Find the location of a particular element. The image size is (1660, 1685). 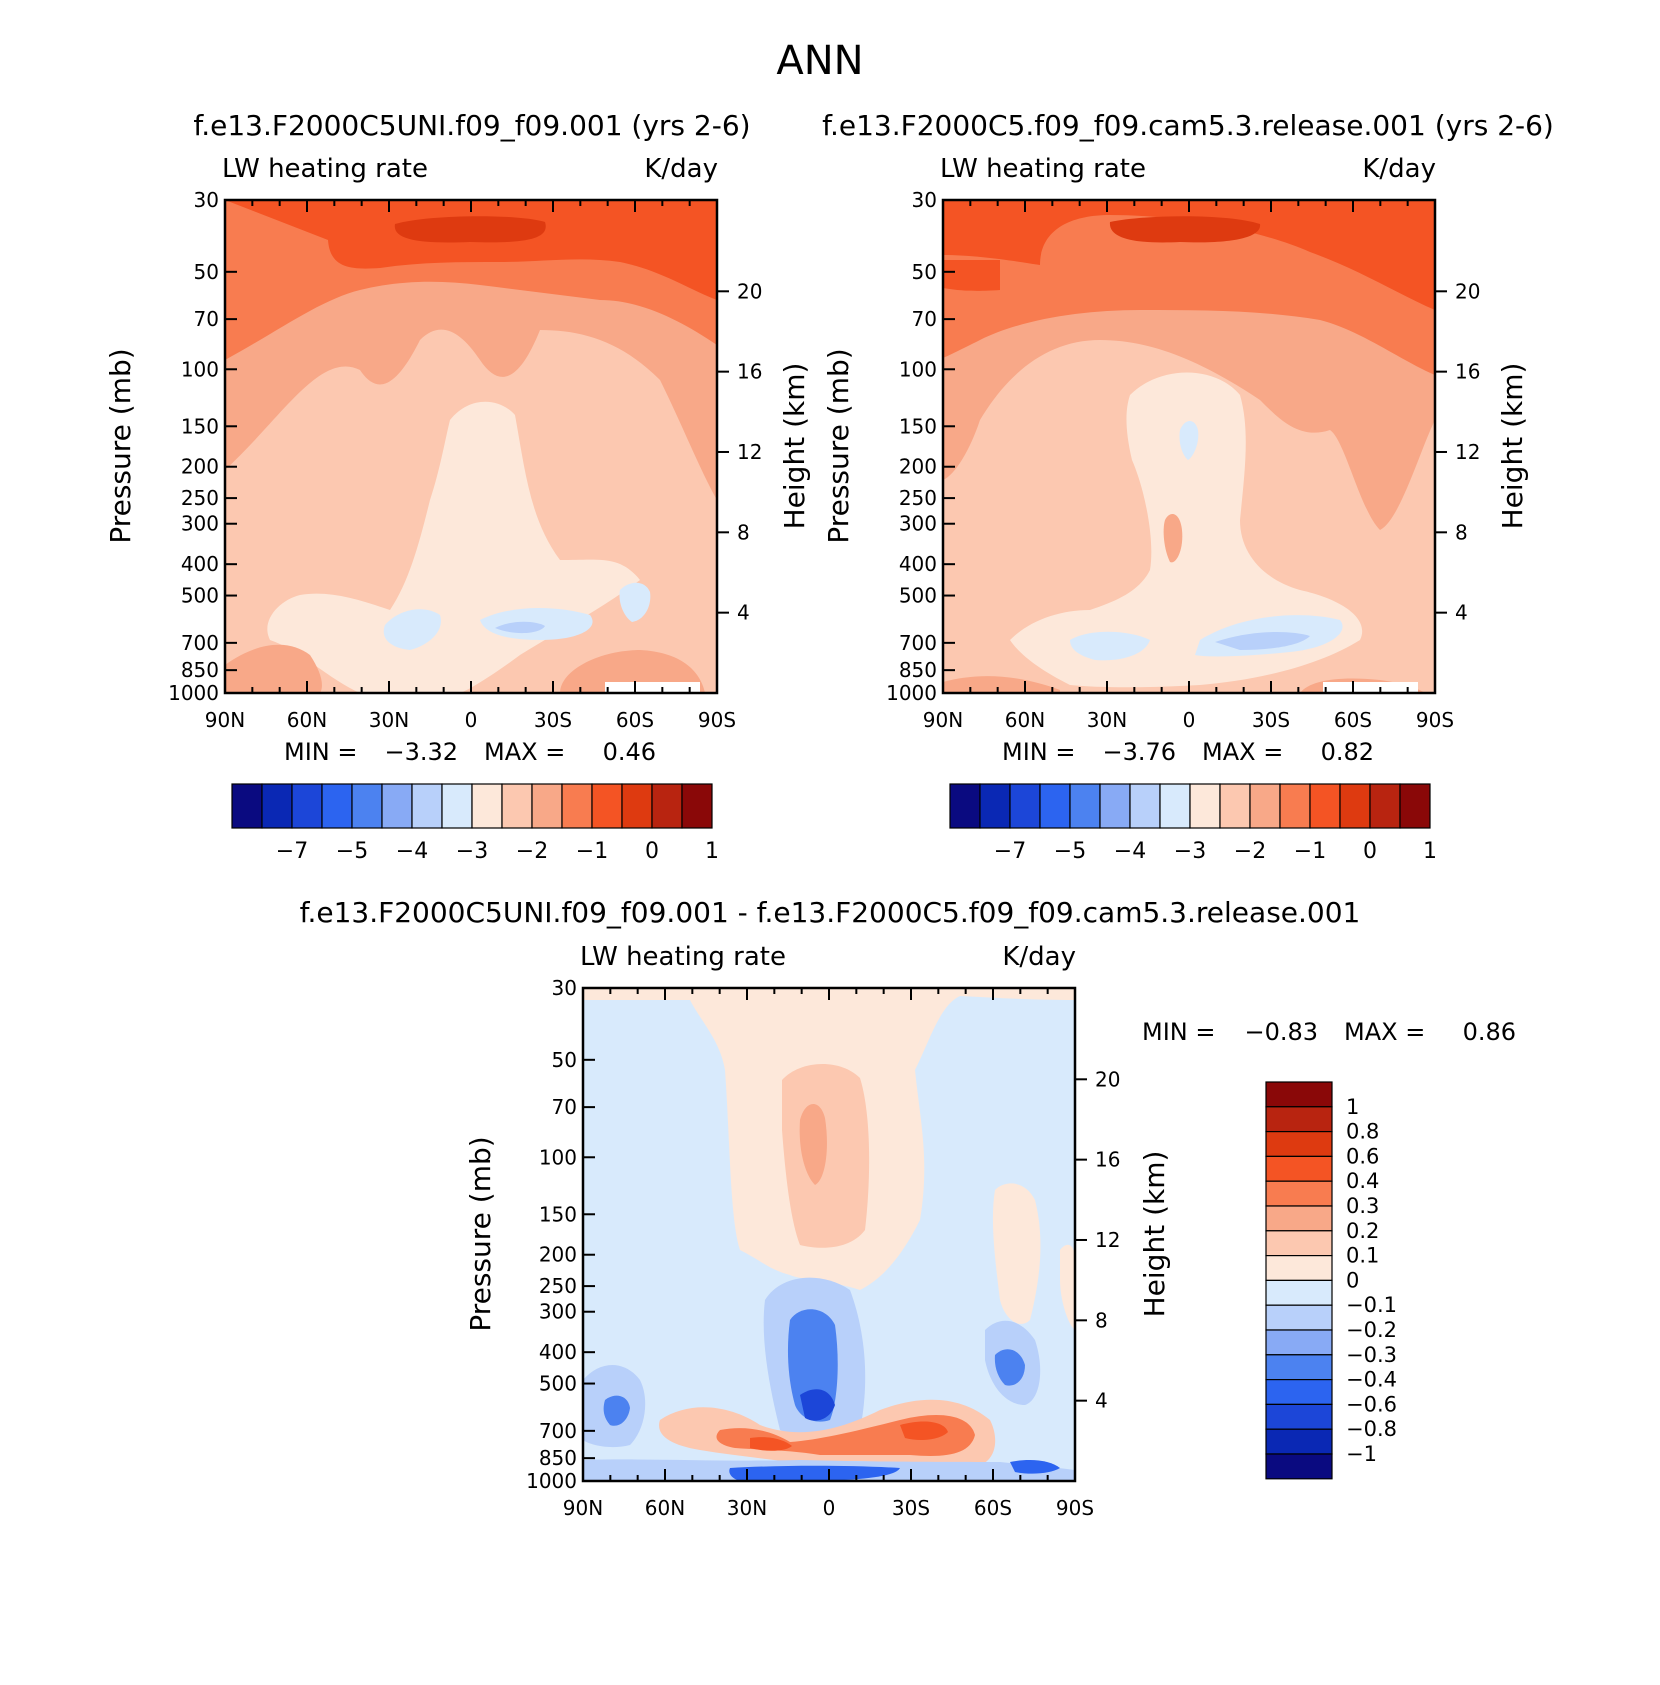

panel-1-y-tick-label: 70 is located at coordinates (206, 319).